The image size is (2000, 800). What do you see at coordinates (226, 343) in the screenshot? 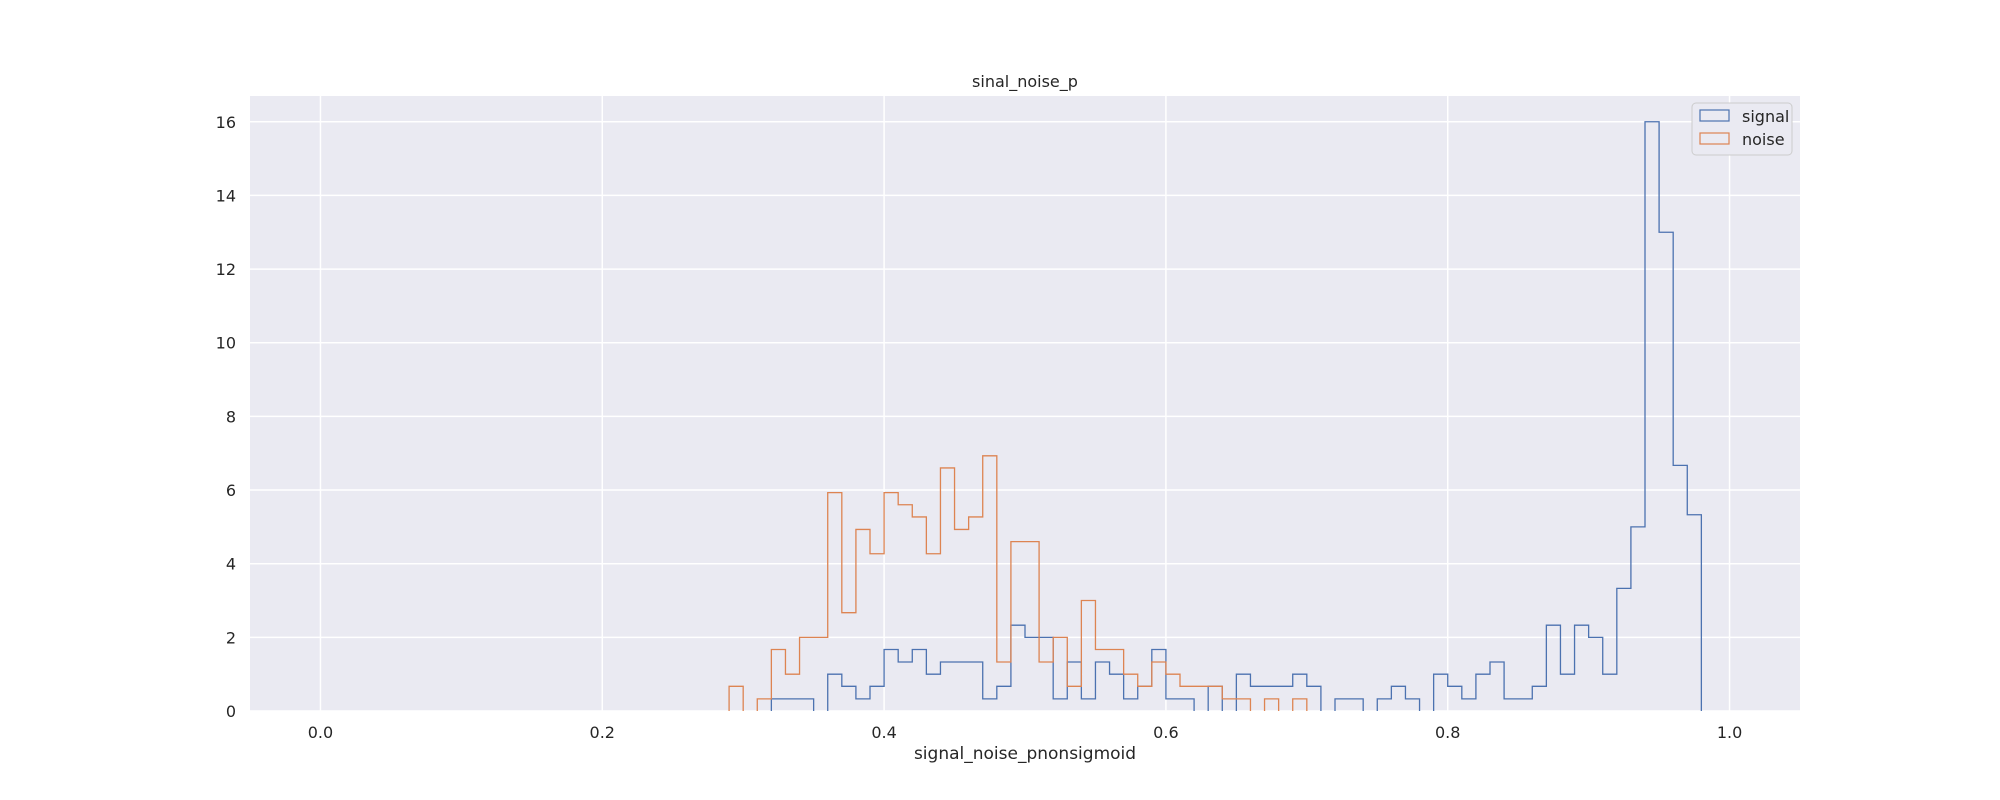
I see `y-tick-label: 10` at bounding box center [226, 343].